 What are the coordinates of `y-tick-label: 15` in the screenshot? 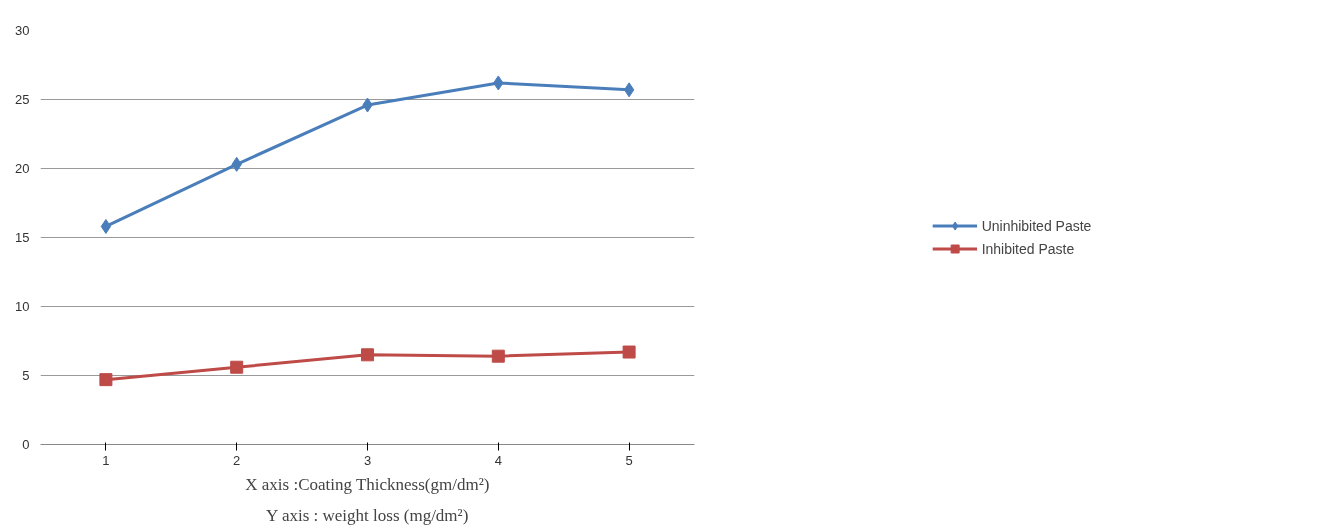 It's located at (22, 237).